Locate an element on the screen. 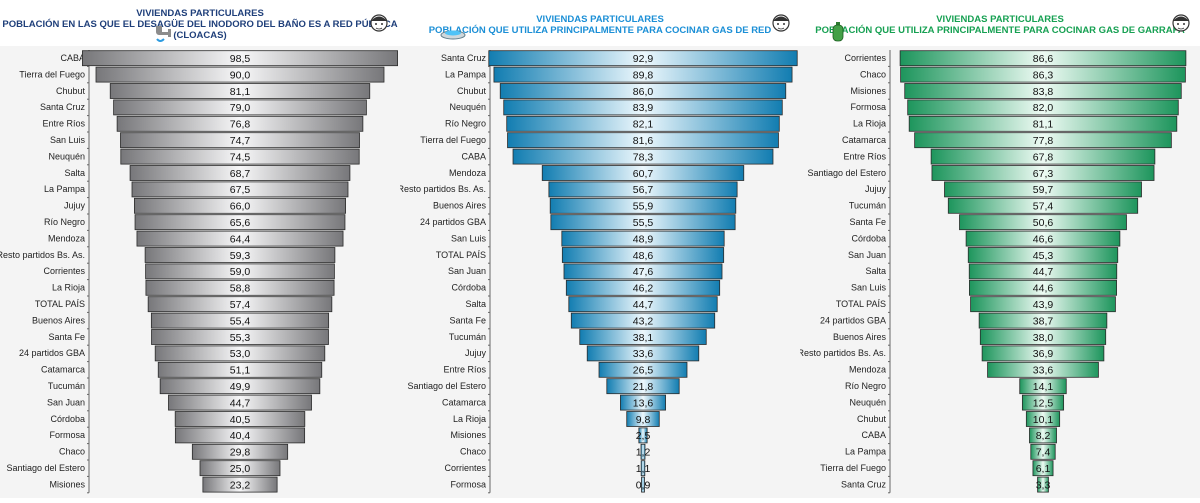  category-label: La Rioja is located at coordinates (869, 124).